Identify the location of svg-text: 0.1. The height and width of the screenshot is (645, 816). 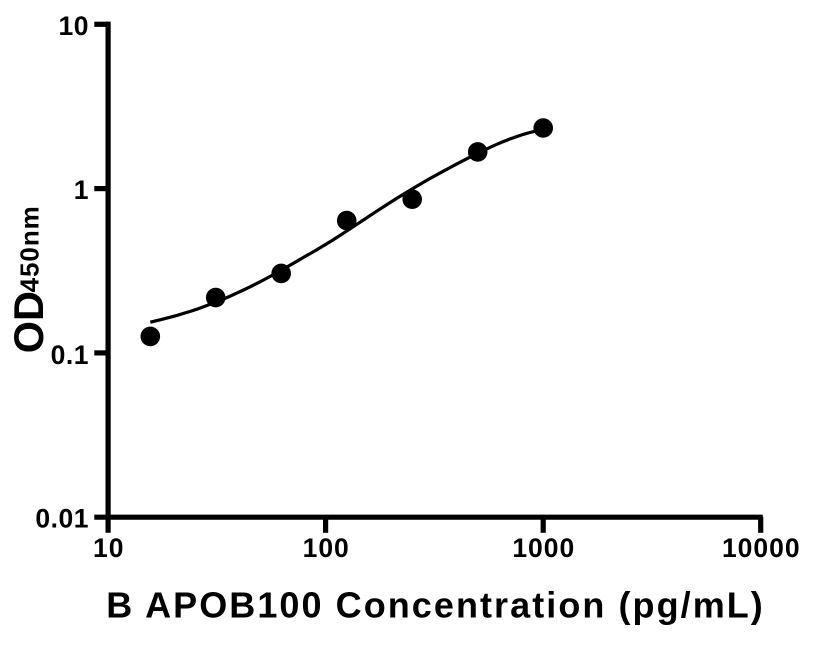
(70, 355).